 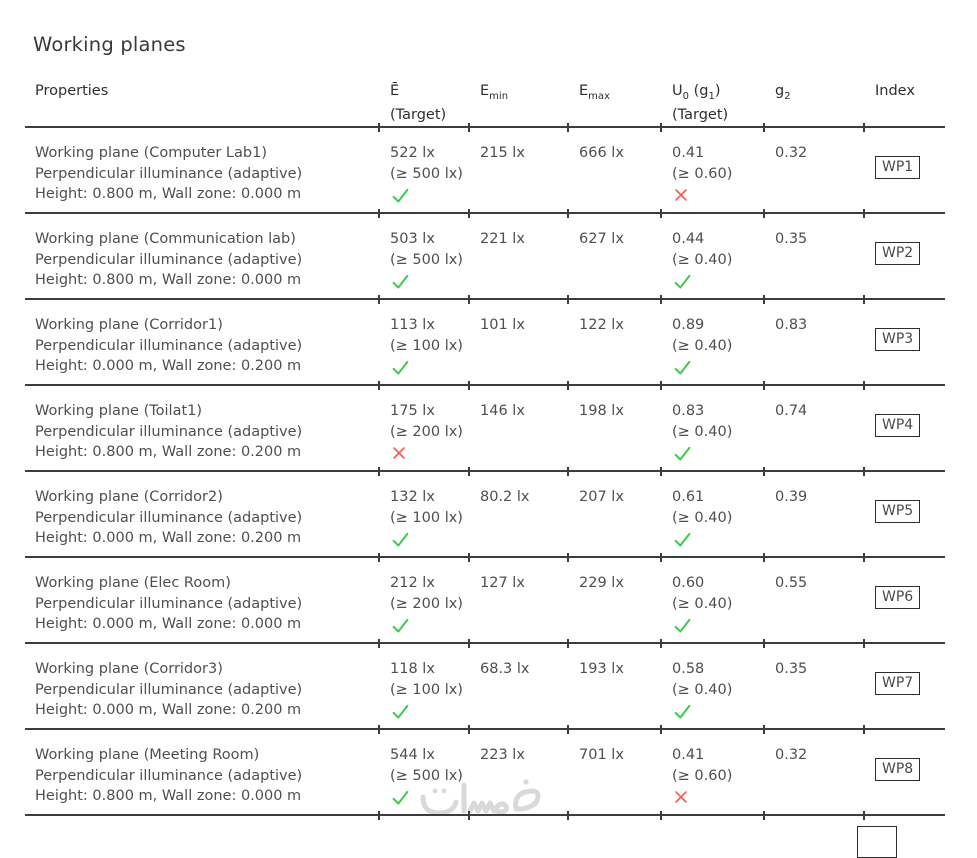 What do you see at coordinates (517, 686) in the screenshot?
I see `e-min-cell: 68.3 lx` at bounding box center [517, 686].